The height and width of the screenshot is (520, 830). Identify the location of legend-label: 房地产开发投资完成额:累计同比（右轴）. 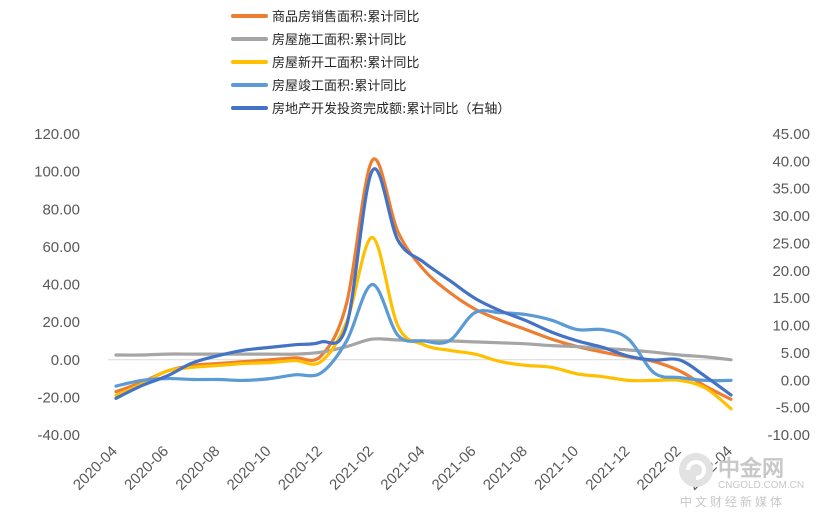
(391, 109).